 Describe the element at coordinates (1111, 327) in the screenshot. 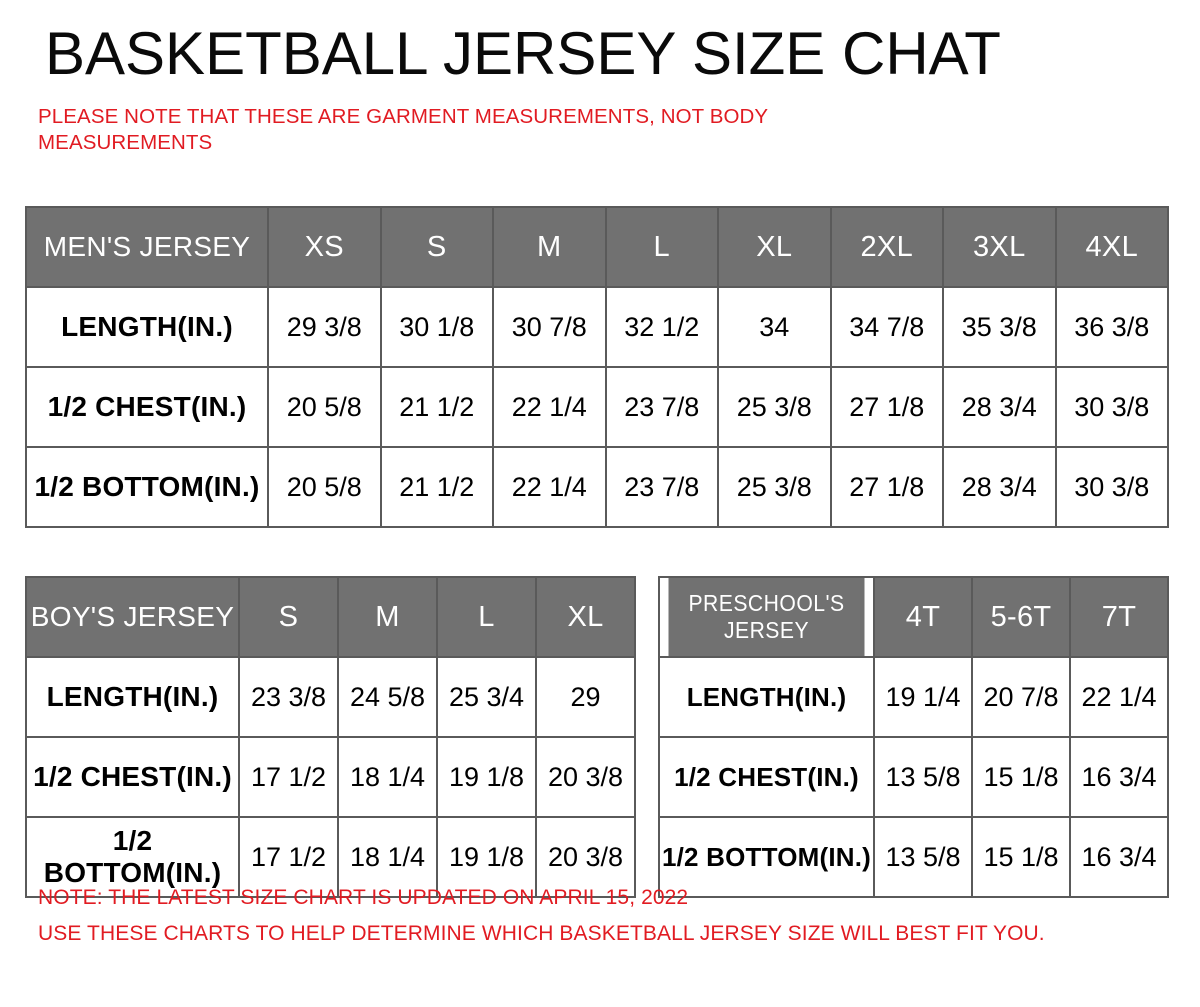

I see `cell-length-4xl: 36 3/8` at that location.